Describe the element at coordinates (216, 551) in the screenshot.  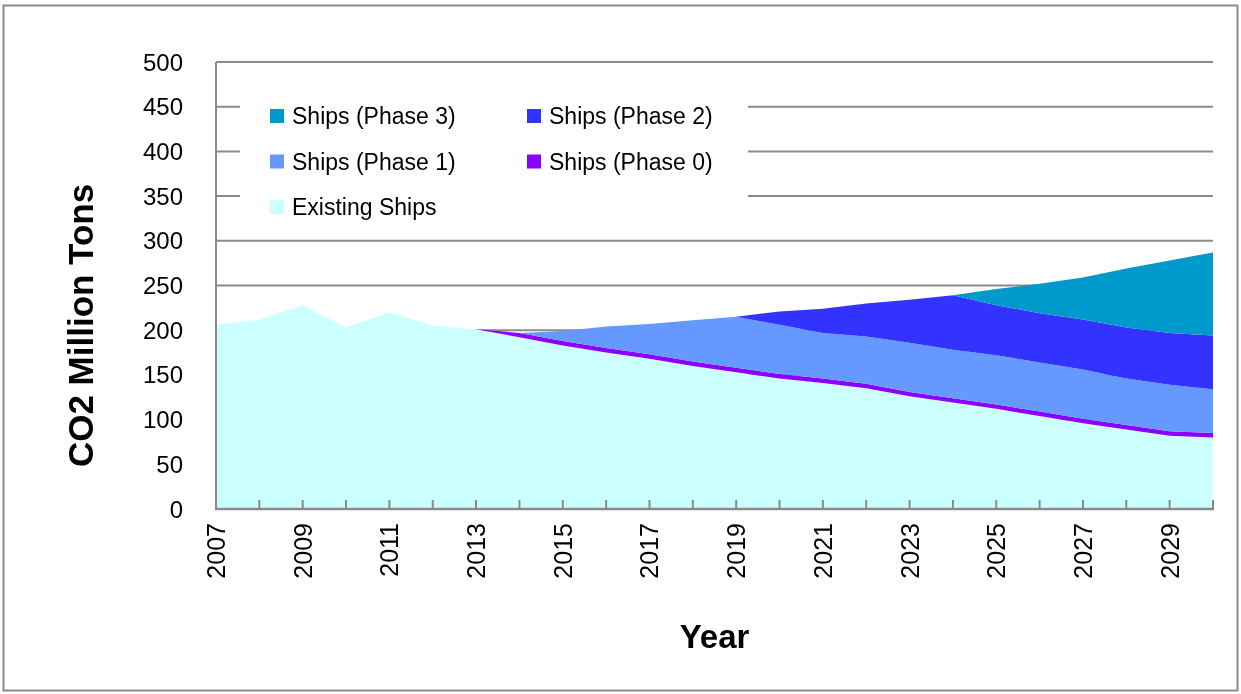
I see `x-tick-label: 2007` at that location.